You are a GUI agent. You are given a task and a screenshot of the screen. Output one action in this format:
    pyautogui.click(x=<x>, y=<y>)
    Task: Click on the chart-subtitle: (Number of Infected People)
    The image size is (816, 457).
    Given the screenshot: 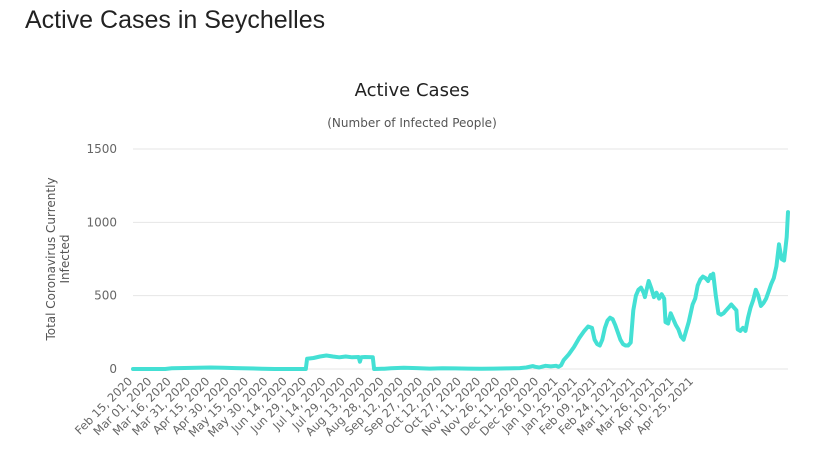 What is the action you would take?
    pyautogui.click(x=412, y=123)
    